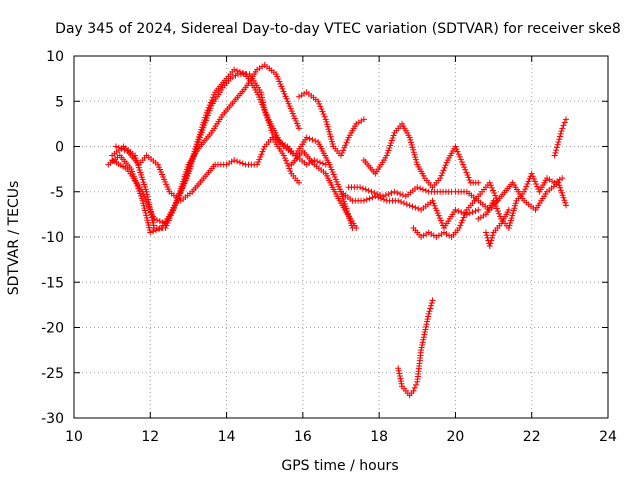  What do you see at coordinates (227, 437) in the screenshot?
I see `x-tick-label: 14` at bounding box center [227, 437].